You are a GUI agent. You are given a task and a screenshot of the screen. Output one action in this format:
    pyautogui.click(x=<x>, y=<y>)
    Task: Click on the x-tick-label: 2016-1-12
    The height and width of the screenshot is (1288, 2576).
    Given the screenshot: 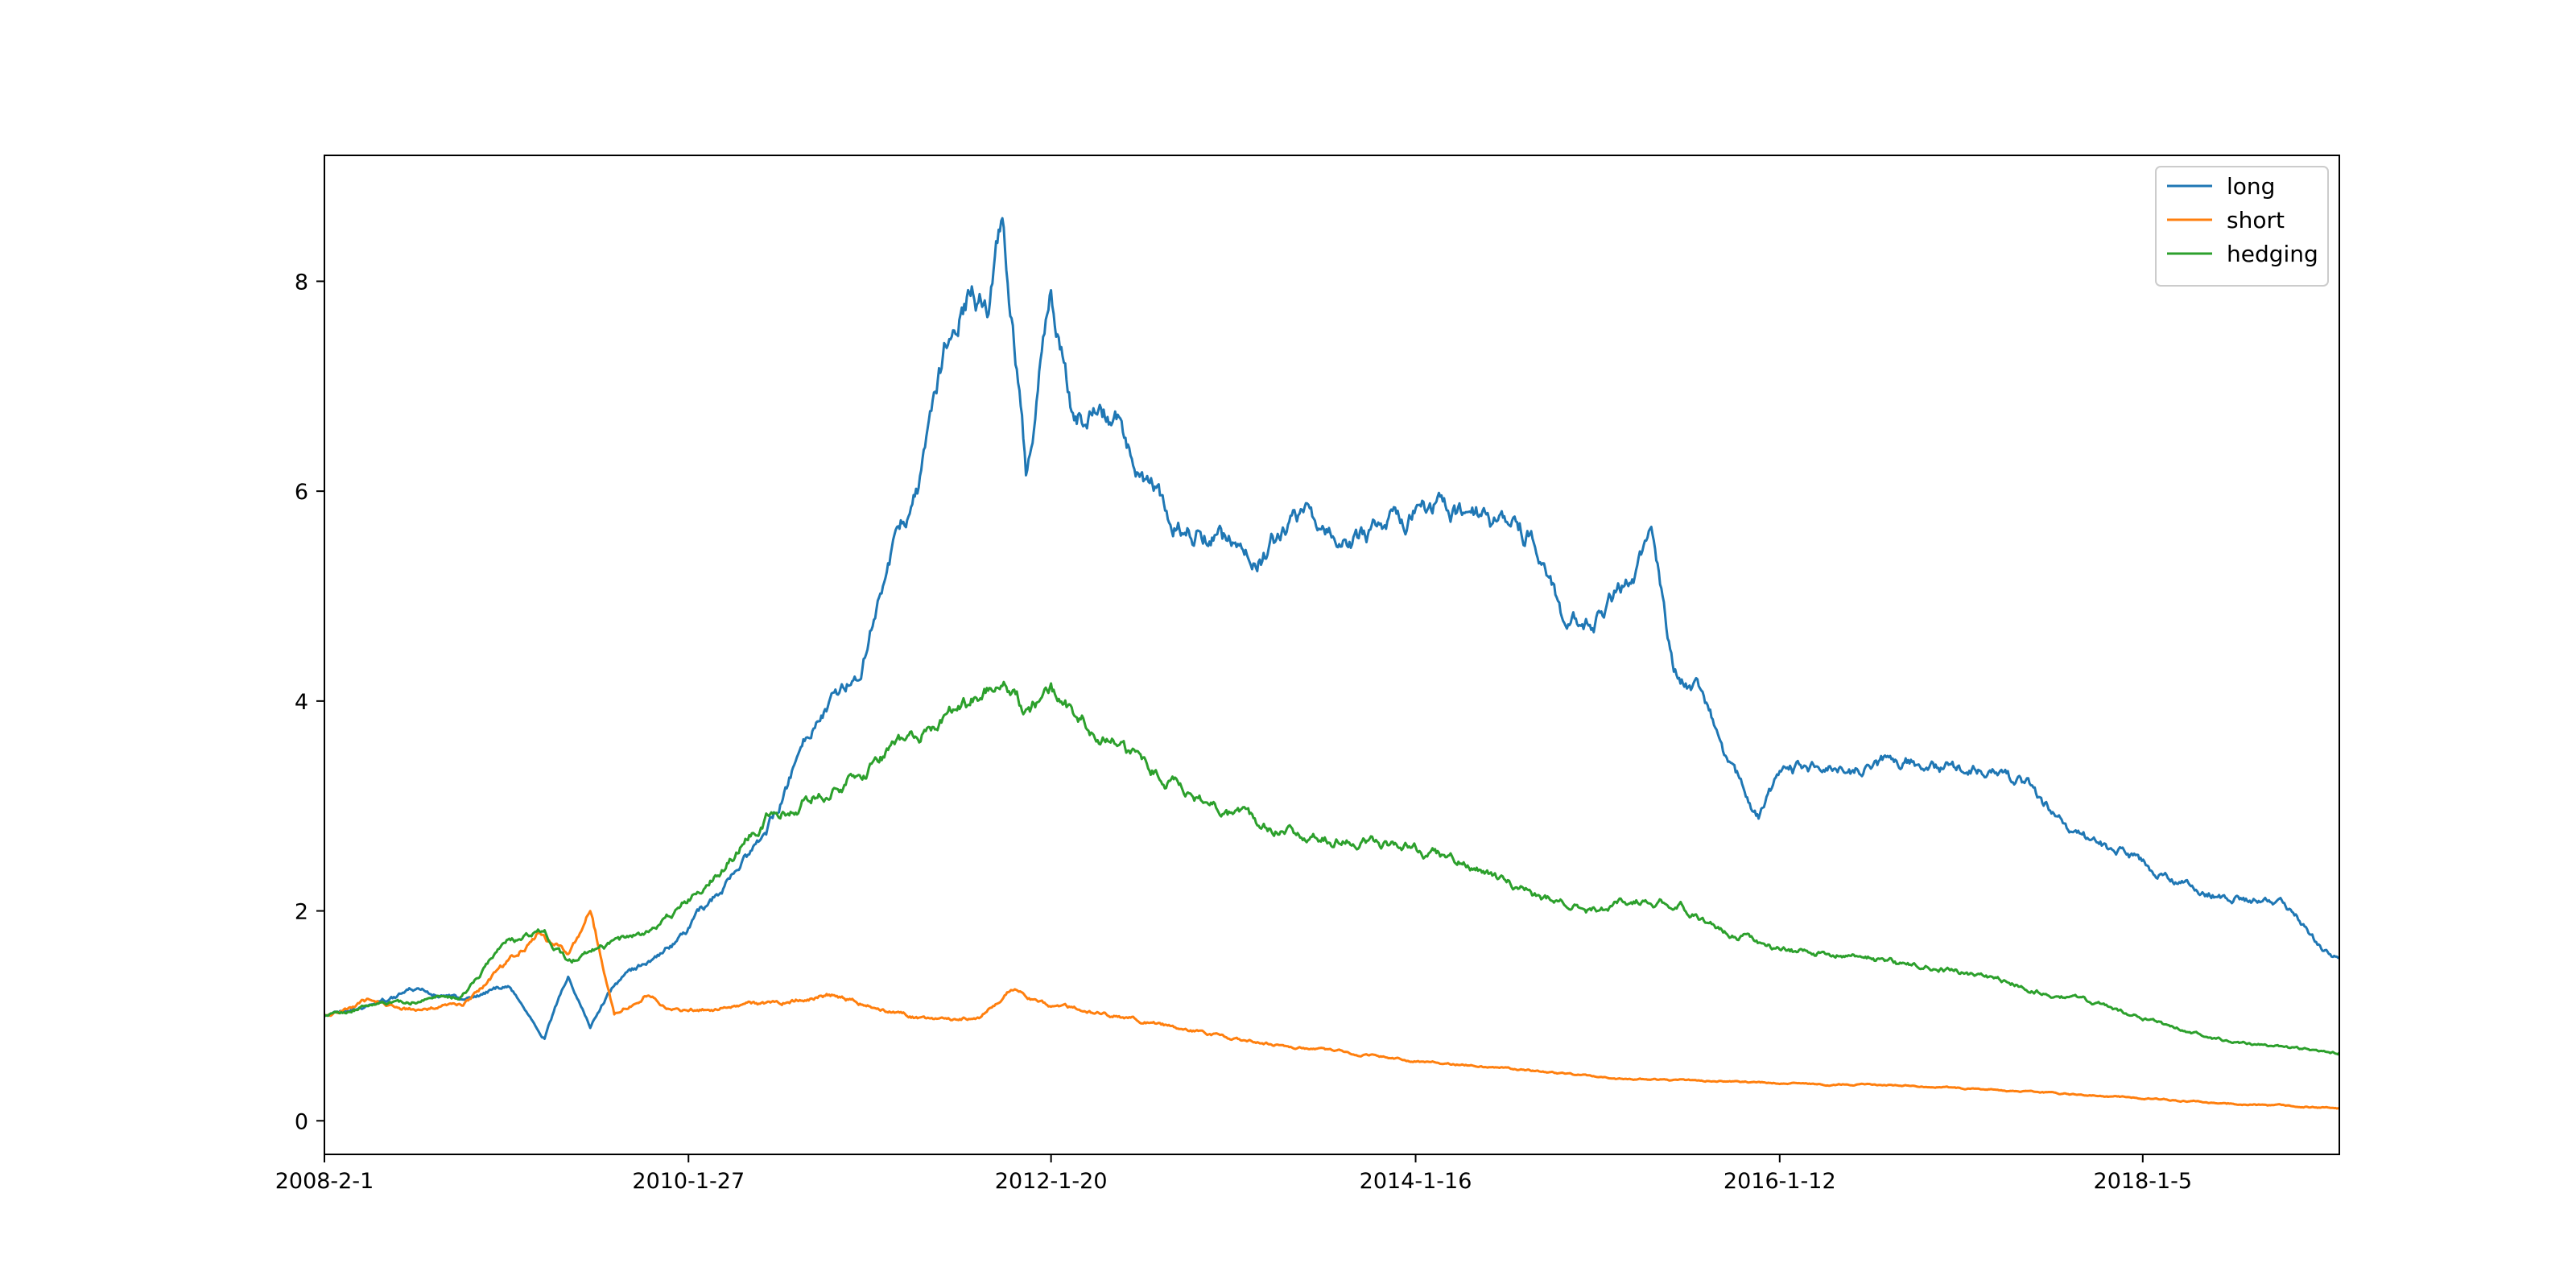 What is the action you would take?
    pyautogui.click(x=1780, y=1181)
    